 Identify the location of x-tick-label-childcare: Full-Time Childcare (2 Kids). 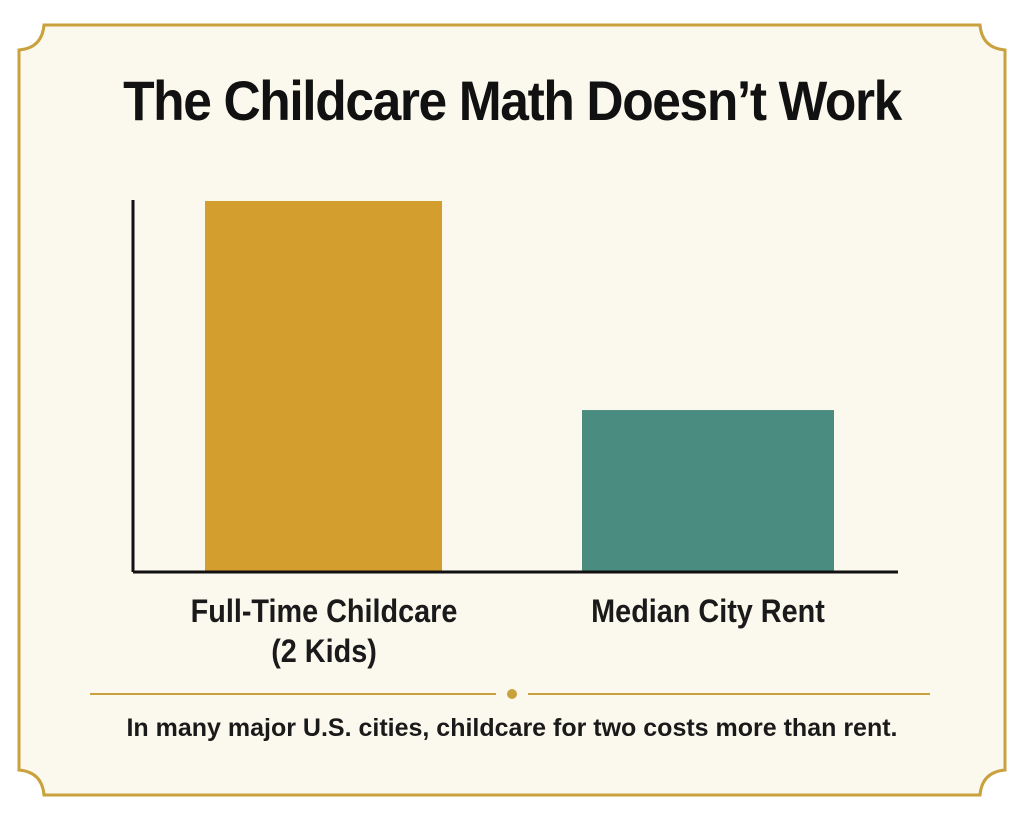
(323, 631).